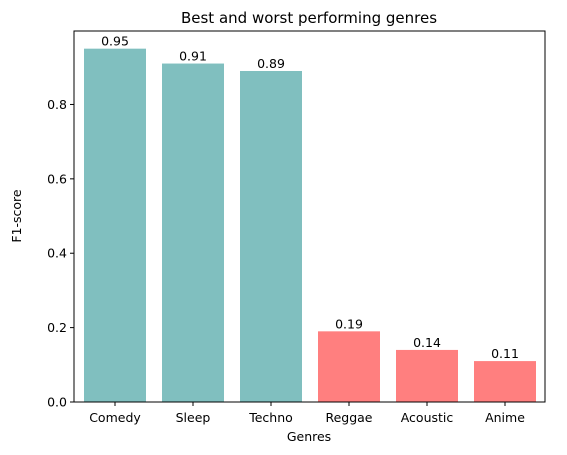 This screenshot has height=455, width=567. Describe the element at coordinates (16, 216) in the screenshot. I see `y-axis-label: F1-score` at that location.